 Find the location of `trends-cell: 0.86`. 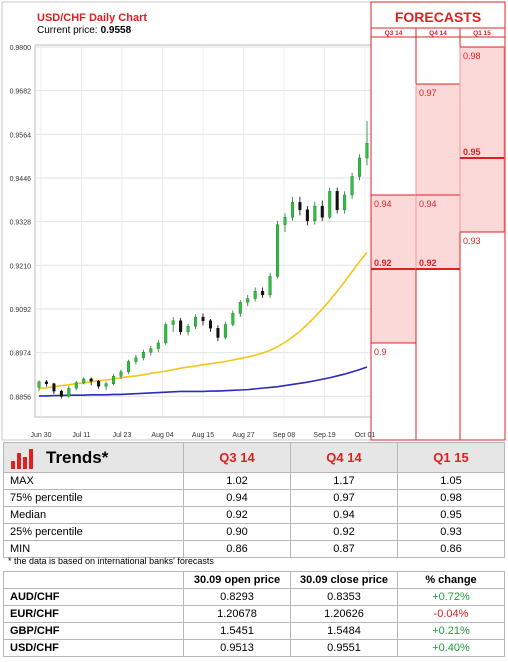

trends-cell: 0.86 is located at coordinates (451, 549).